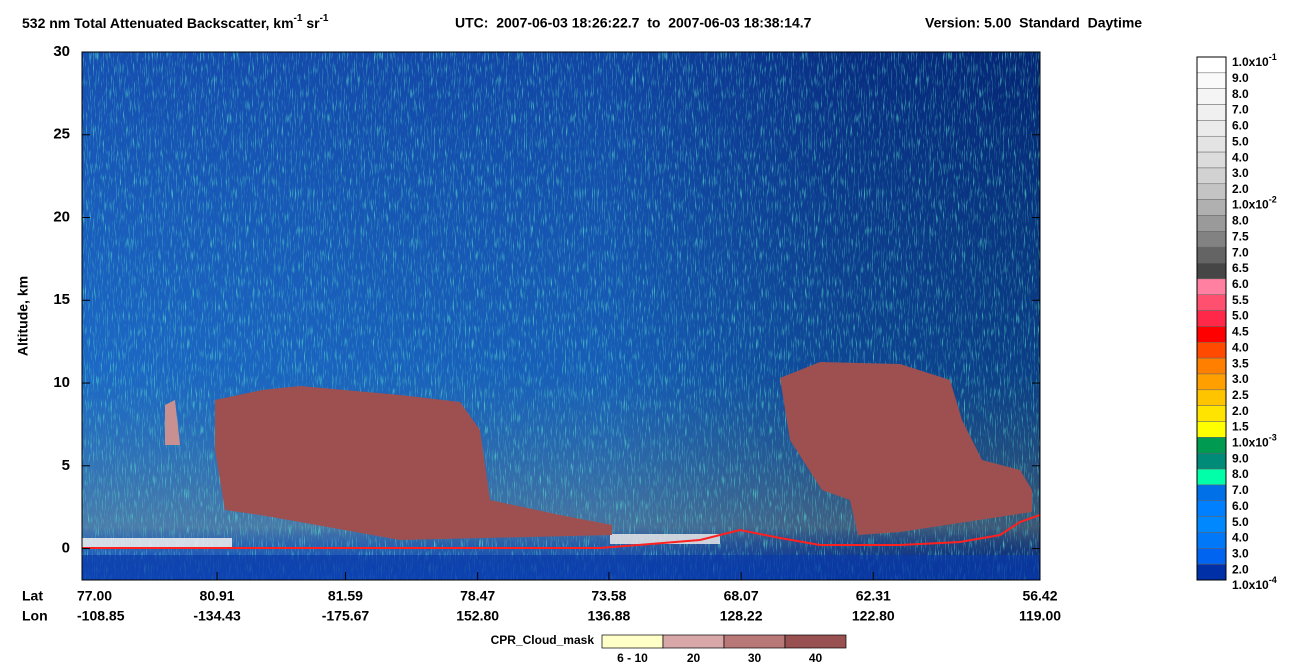 The image size is (1300, 667). Describe the element at coordinates (61, 134) in the screenshot. I see `y-tick-label: 25` at that location.